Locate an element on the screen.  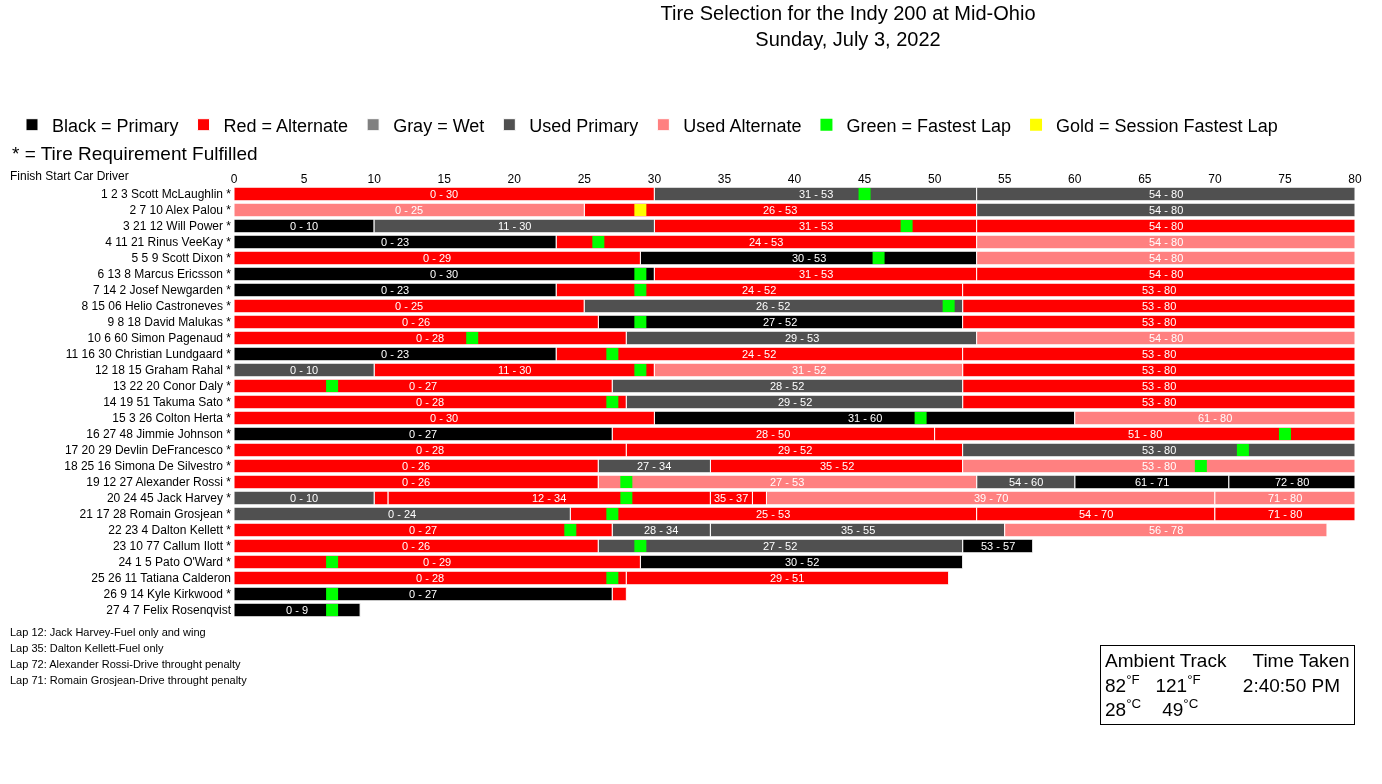
legend-label: Gray = Wet is located at coordinates (439, 125).